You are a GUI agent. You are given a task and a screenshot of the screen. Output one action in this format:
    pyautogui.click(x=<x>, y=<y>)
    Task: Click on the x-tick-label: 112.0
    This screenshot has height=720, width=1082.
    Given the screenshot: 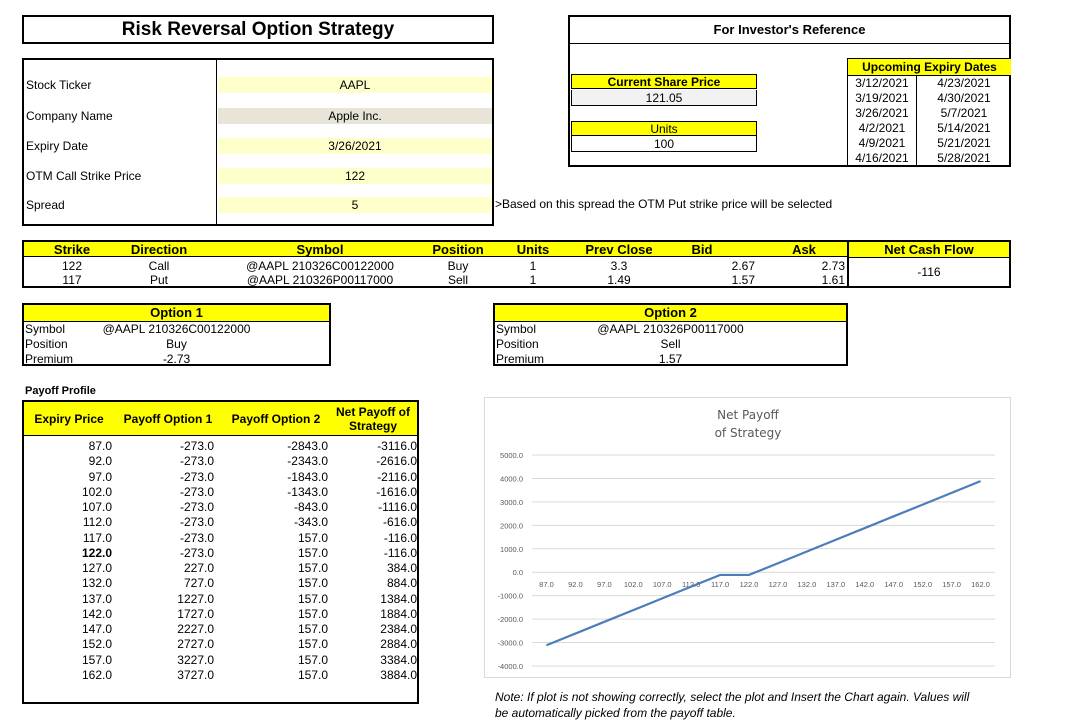 What is the action you would take?
    pyautogui.click(x=691, y=584)
    